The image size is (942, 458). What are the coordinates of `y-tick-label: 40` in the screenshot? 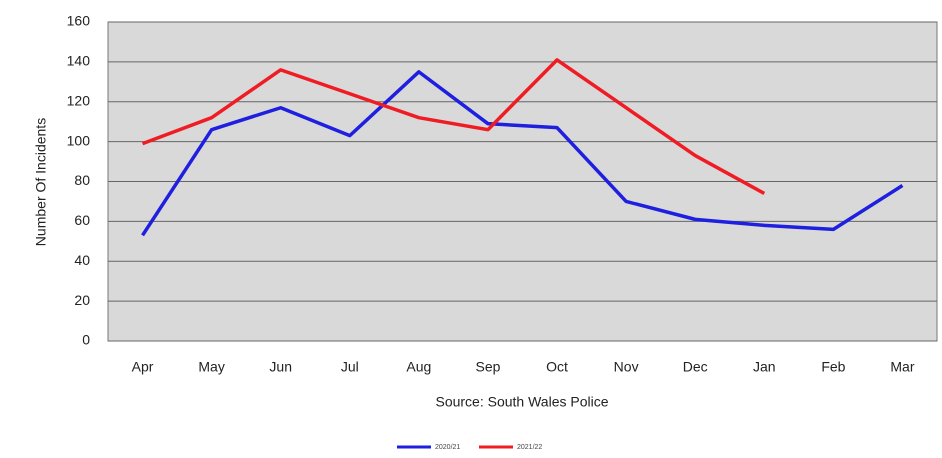 It's located at (82, 260).